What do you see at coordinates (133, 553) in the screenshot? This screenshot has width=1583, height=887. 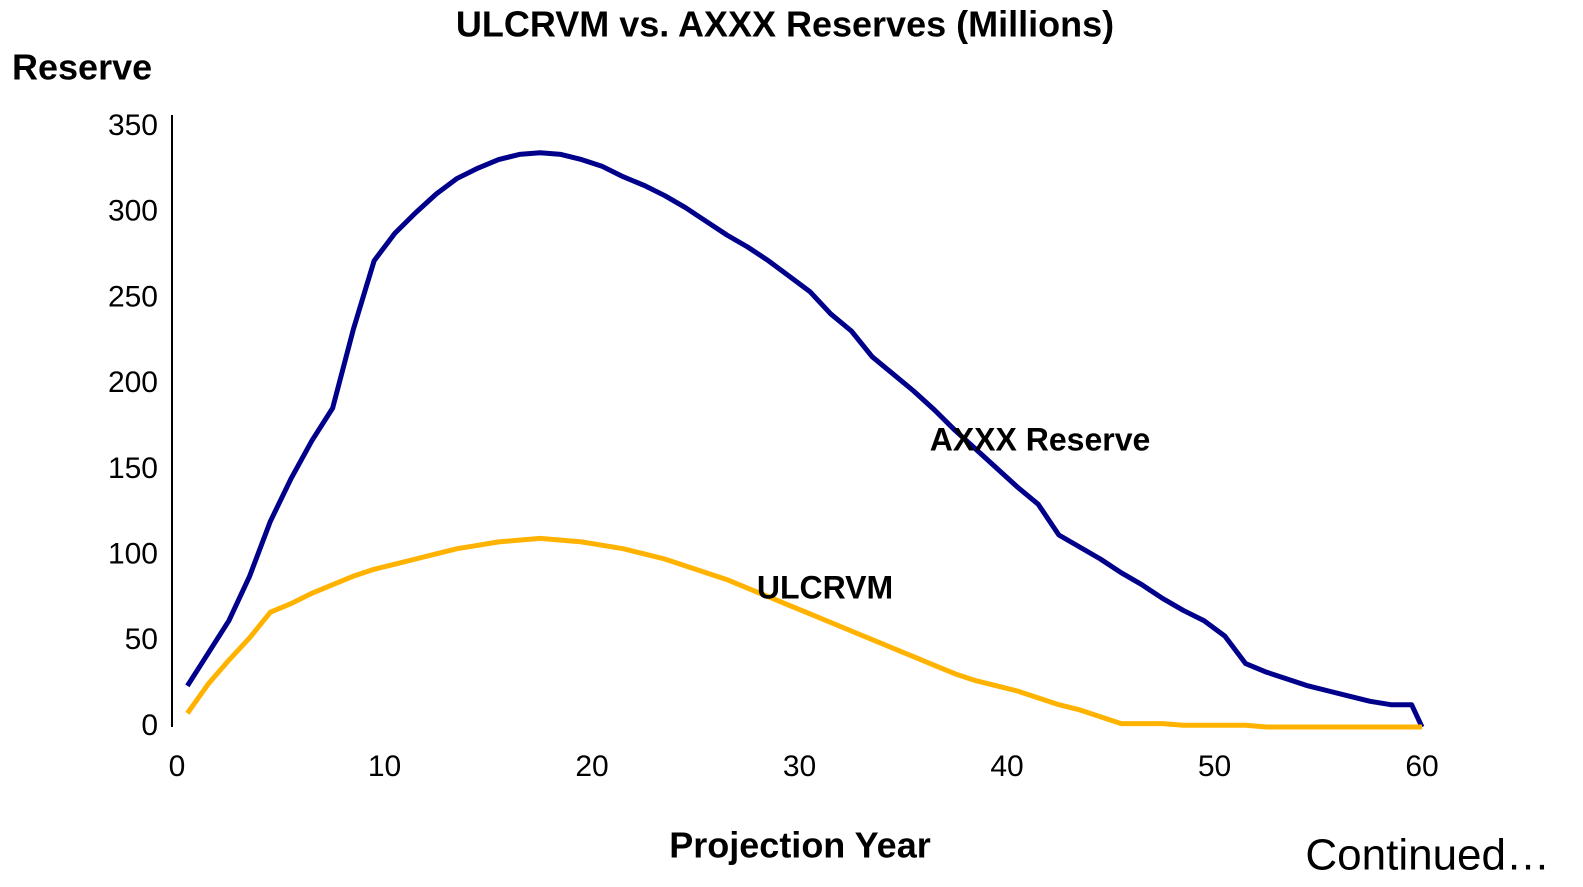 I see `y-tick-label: 100` at bounding box center [133, 553].